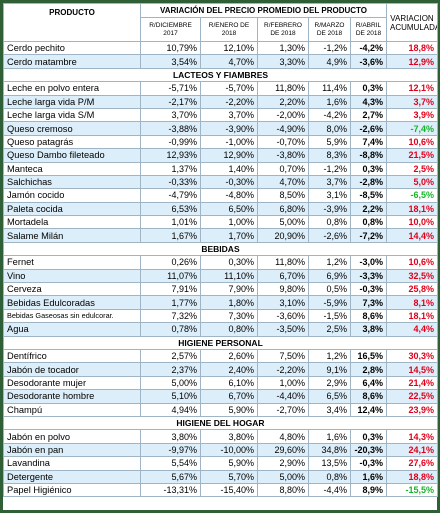 The image size is (440, 513). What do you see at coordinates (229, 276) in the screenshot?
I see `variation-value: 11,10%` at bounding box center [229, 276].